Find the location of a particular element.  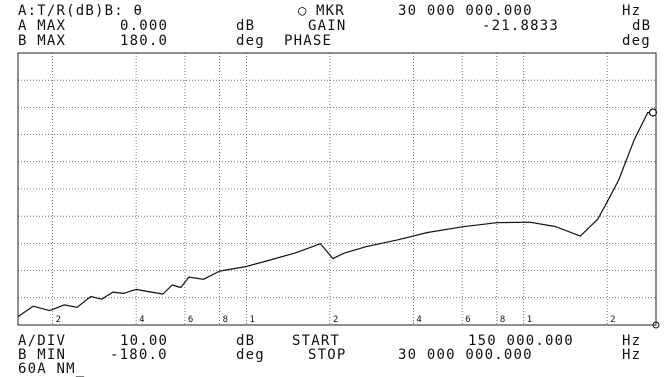

marker-symbol: ○ is located at coordinates (303, 11).